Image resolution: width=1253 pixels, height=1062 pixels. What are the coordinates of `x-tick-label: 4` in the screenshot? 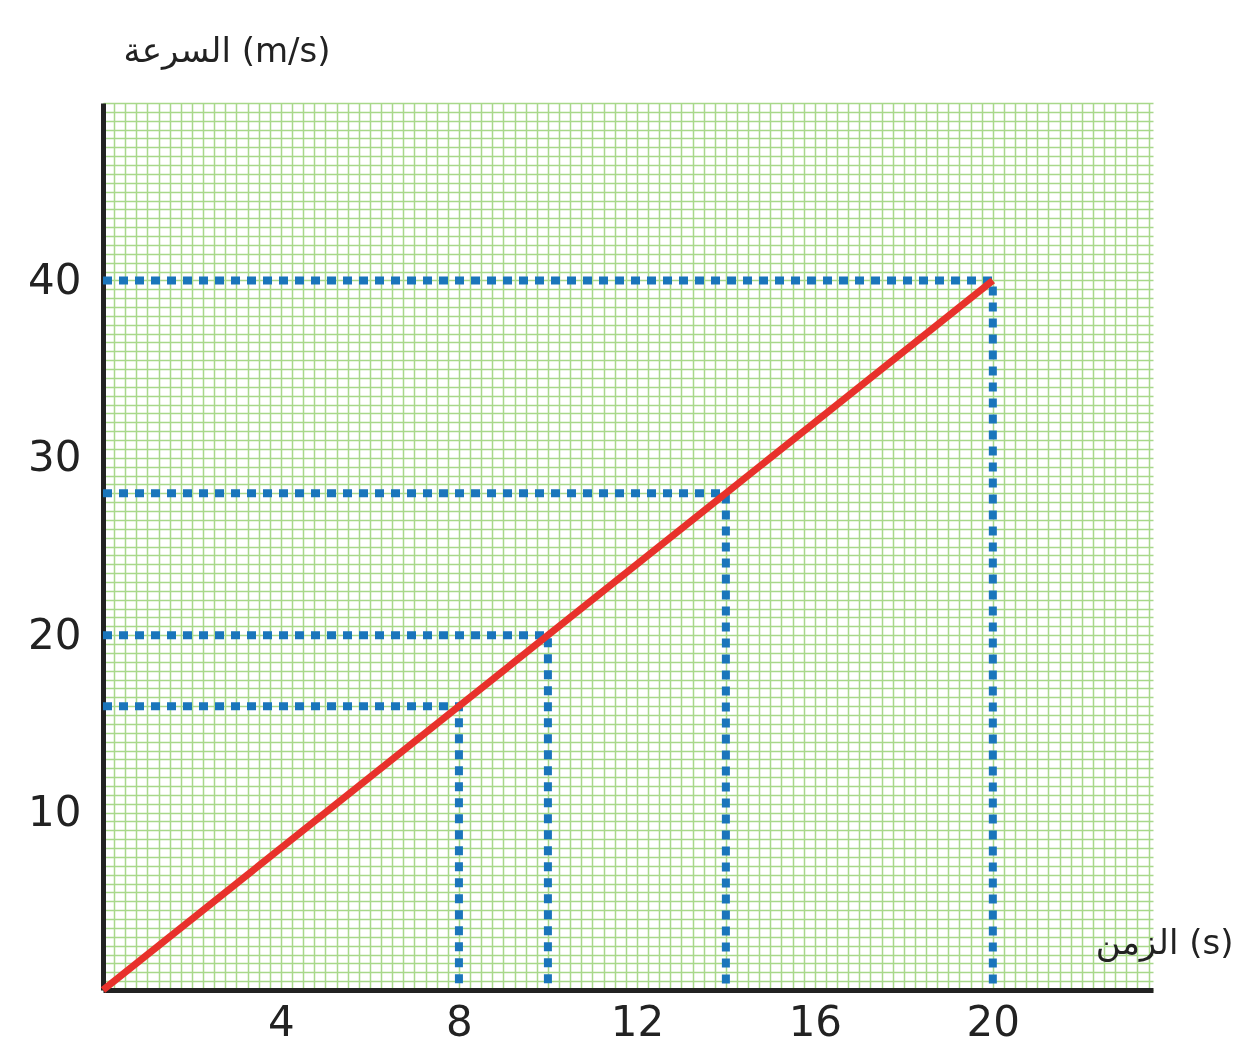 It's located at (281, 1021).